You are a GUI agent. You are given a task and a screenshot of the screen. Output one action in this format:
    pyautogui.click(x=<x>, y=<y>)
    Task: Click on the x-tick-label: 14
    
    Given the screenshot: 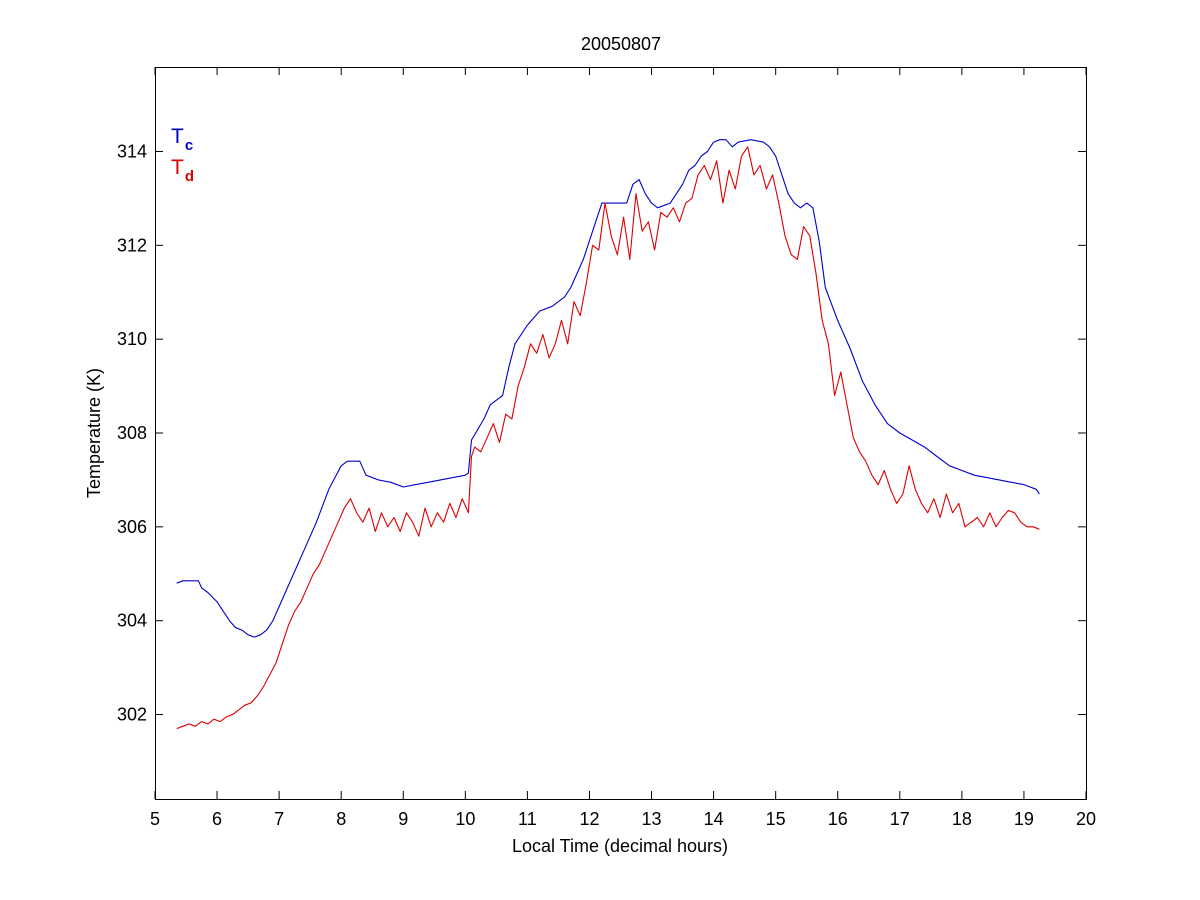 What is the action you would take?
    pyautogui.click(x=714, y=819)
    